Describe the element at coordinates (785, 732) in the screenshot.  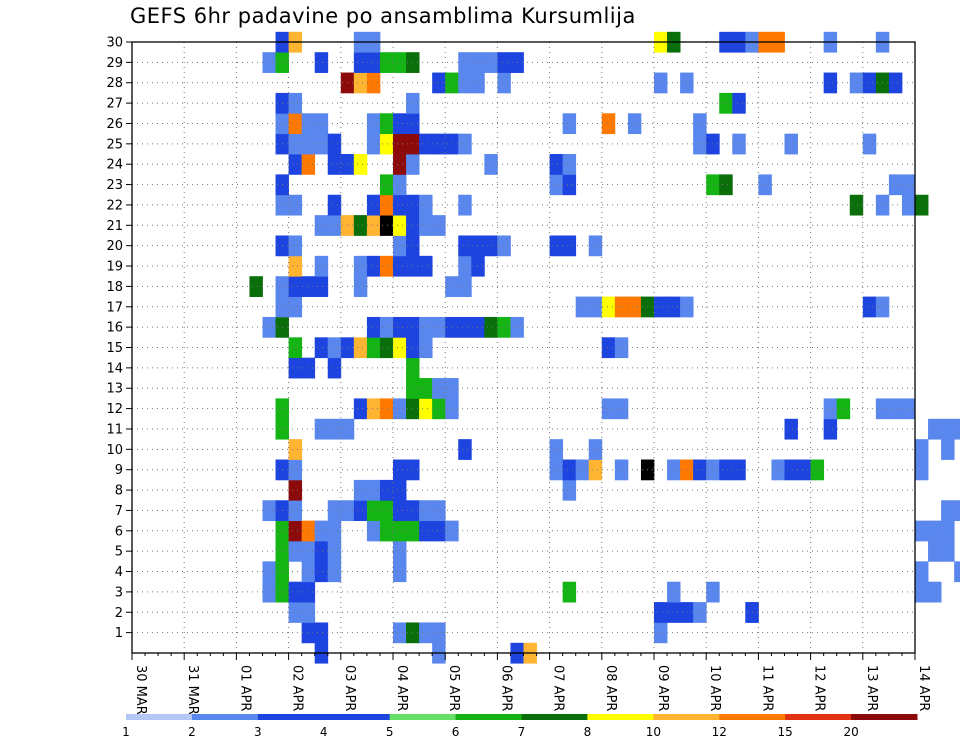
I see `legend-label: 15` at that location.